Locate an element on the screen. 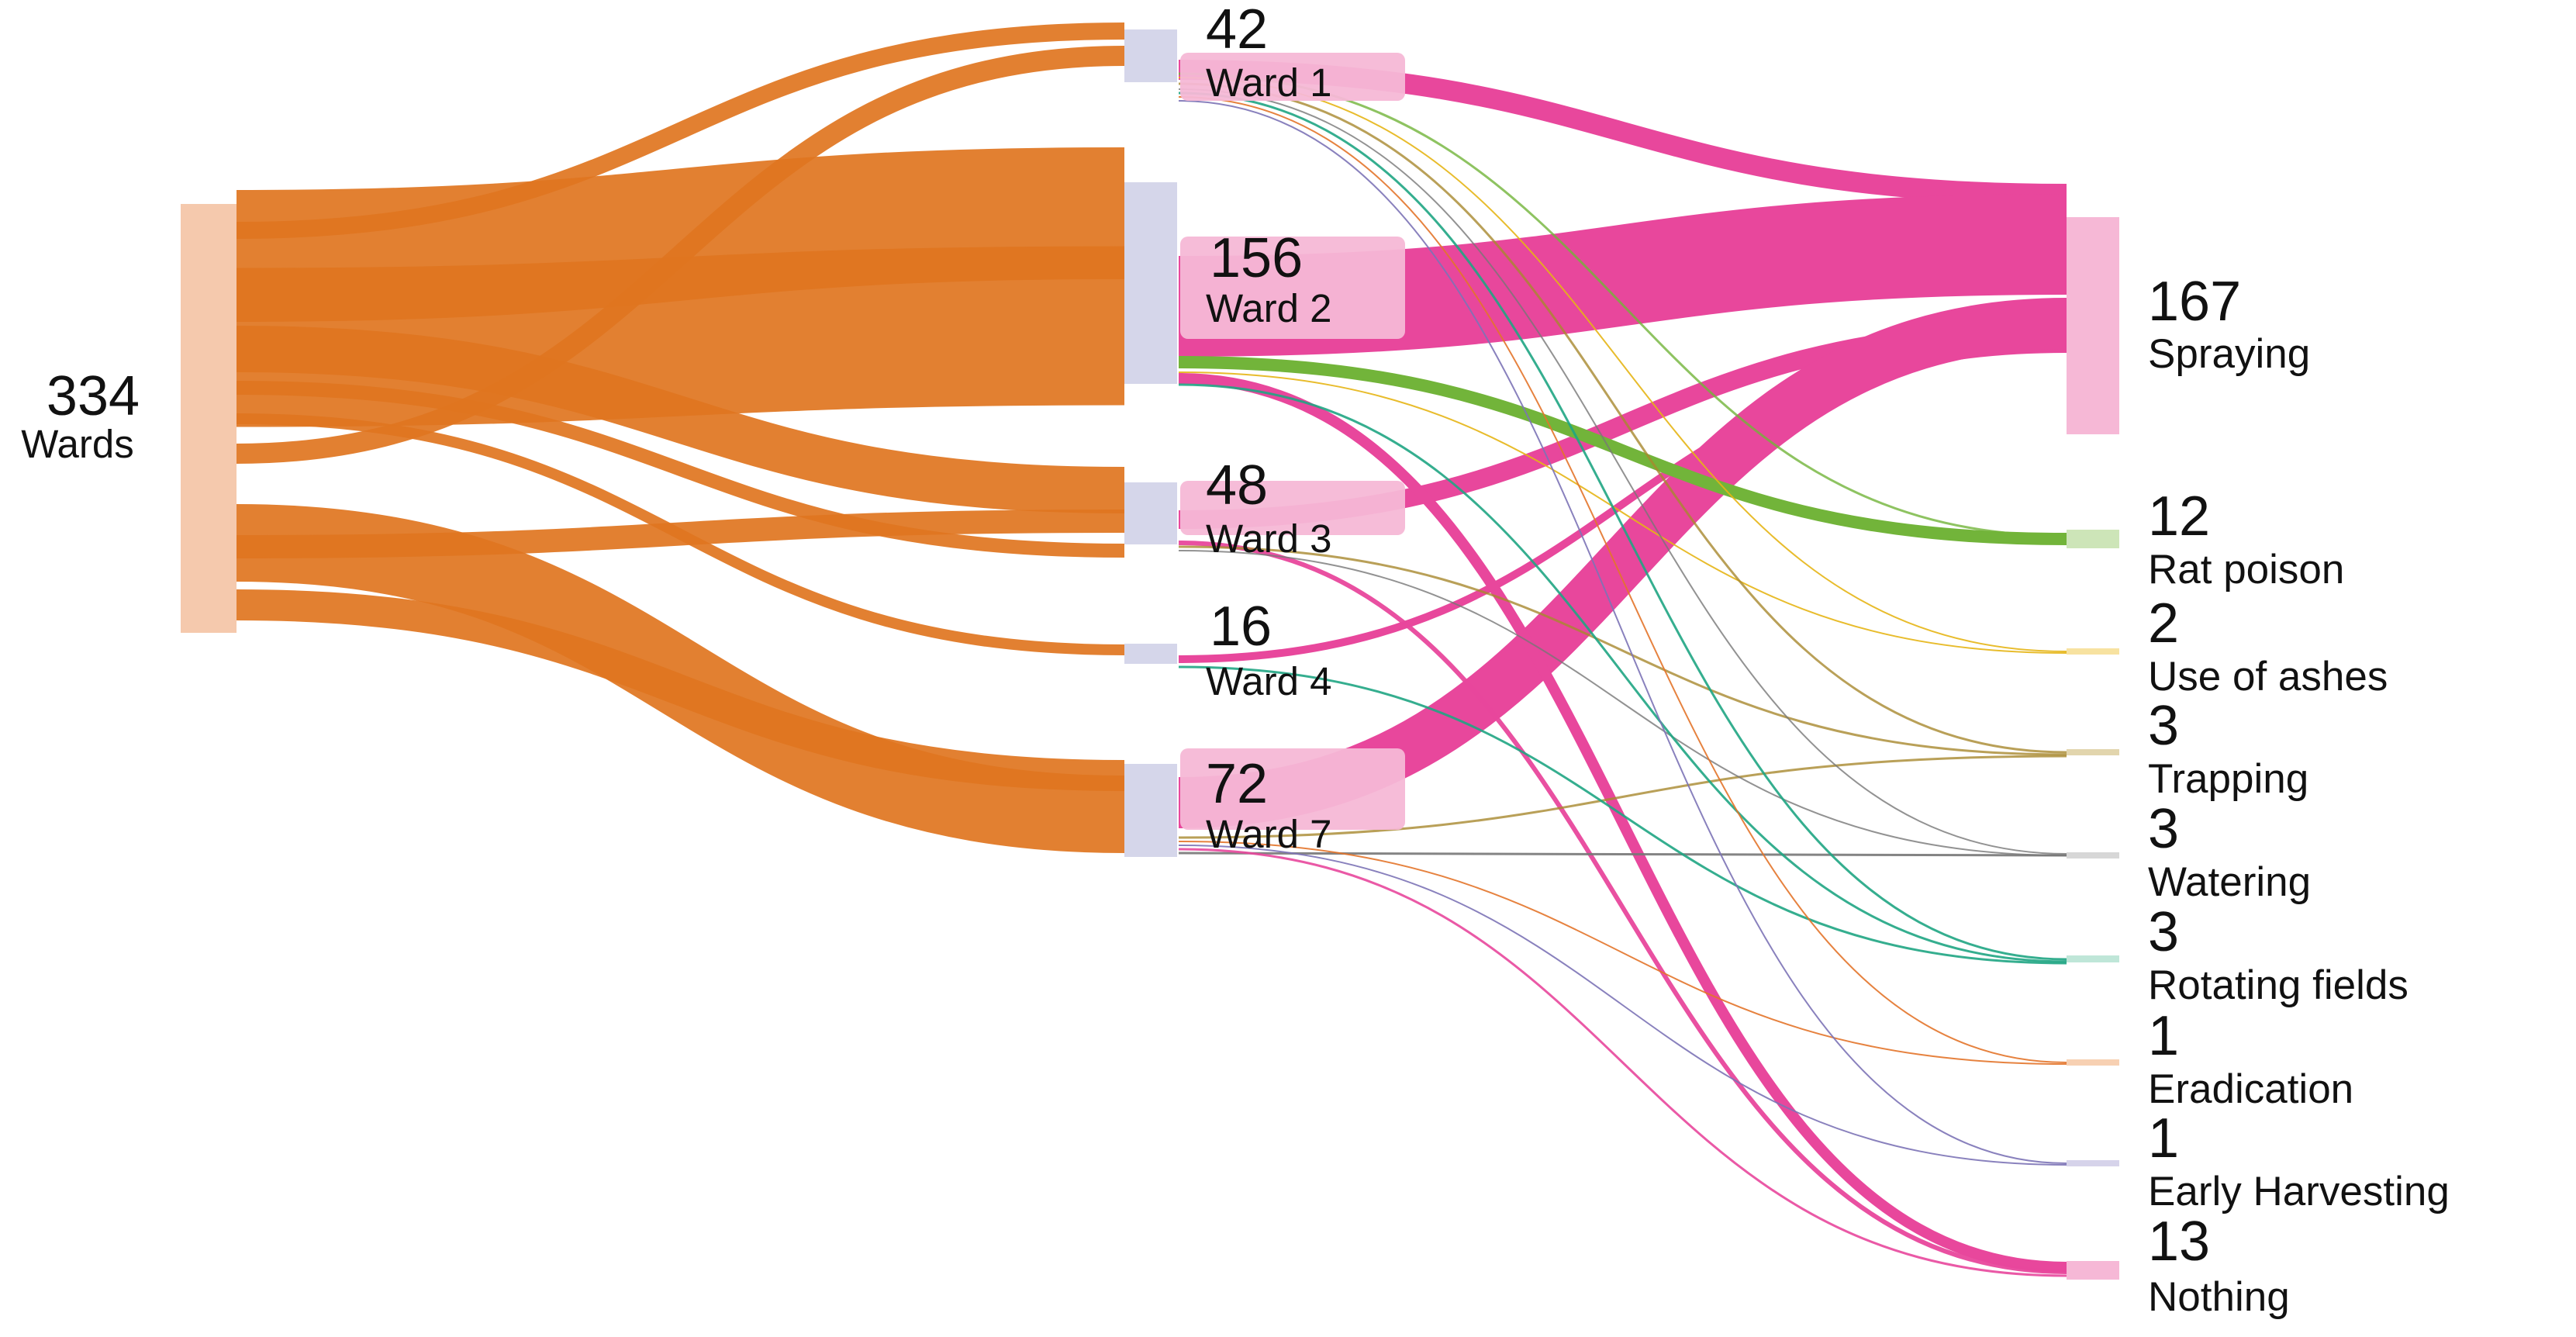  source-to-ward-1-link is located at coordinates (680, 255).